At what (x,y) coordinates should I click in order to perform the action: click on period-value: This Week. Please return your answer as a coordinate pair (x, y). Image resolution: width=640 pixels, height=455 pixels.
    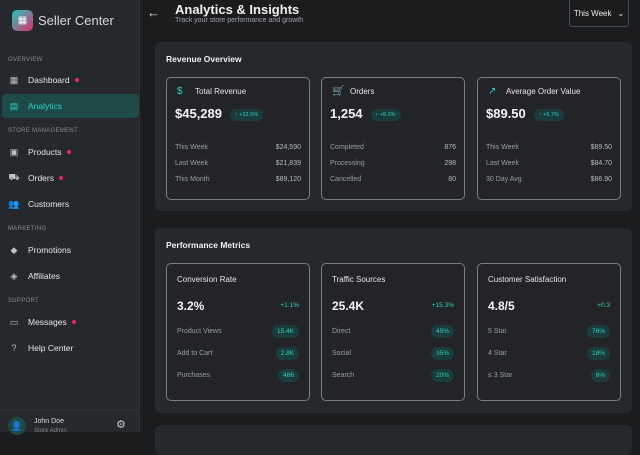
    Looking at the image, I should click on (592, 13).